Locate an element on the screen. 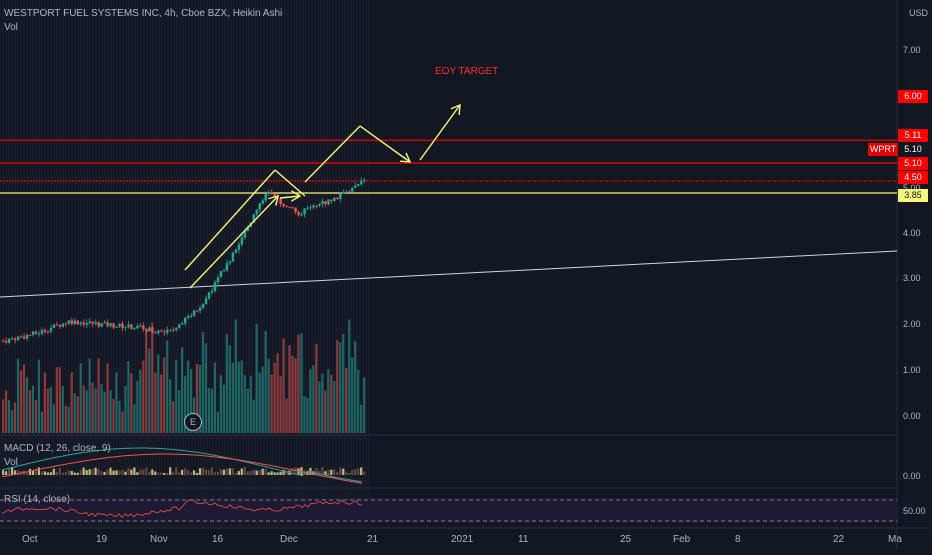  price-tick: 1.00 is located at coordinates (912, 370).